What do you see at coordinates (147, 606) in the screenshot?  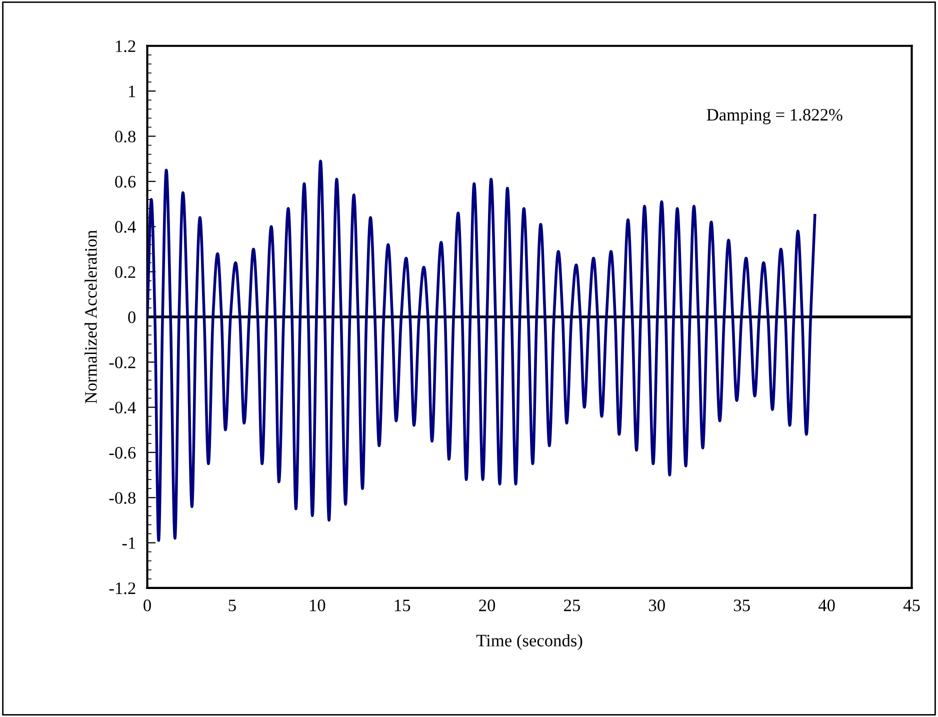 I see `x-tick-label: 0` at bounding box center [147, 606].